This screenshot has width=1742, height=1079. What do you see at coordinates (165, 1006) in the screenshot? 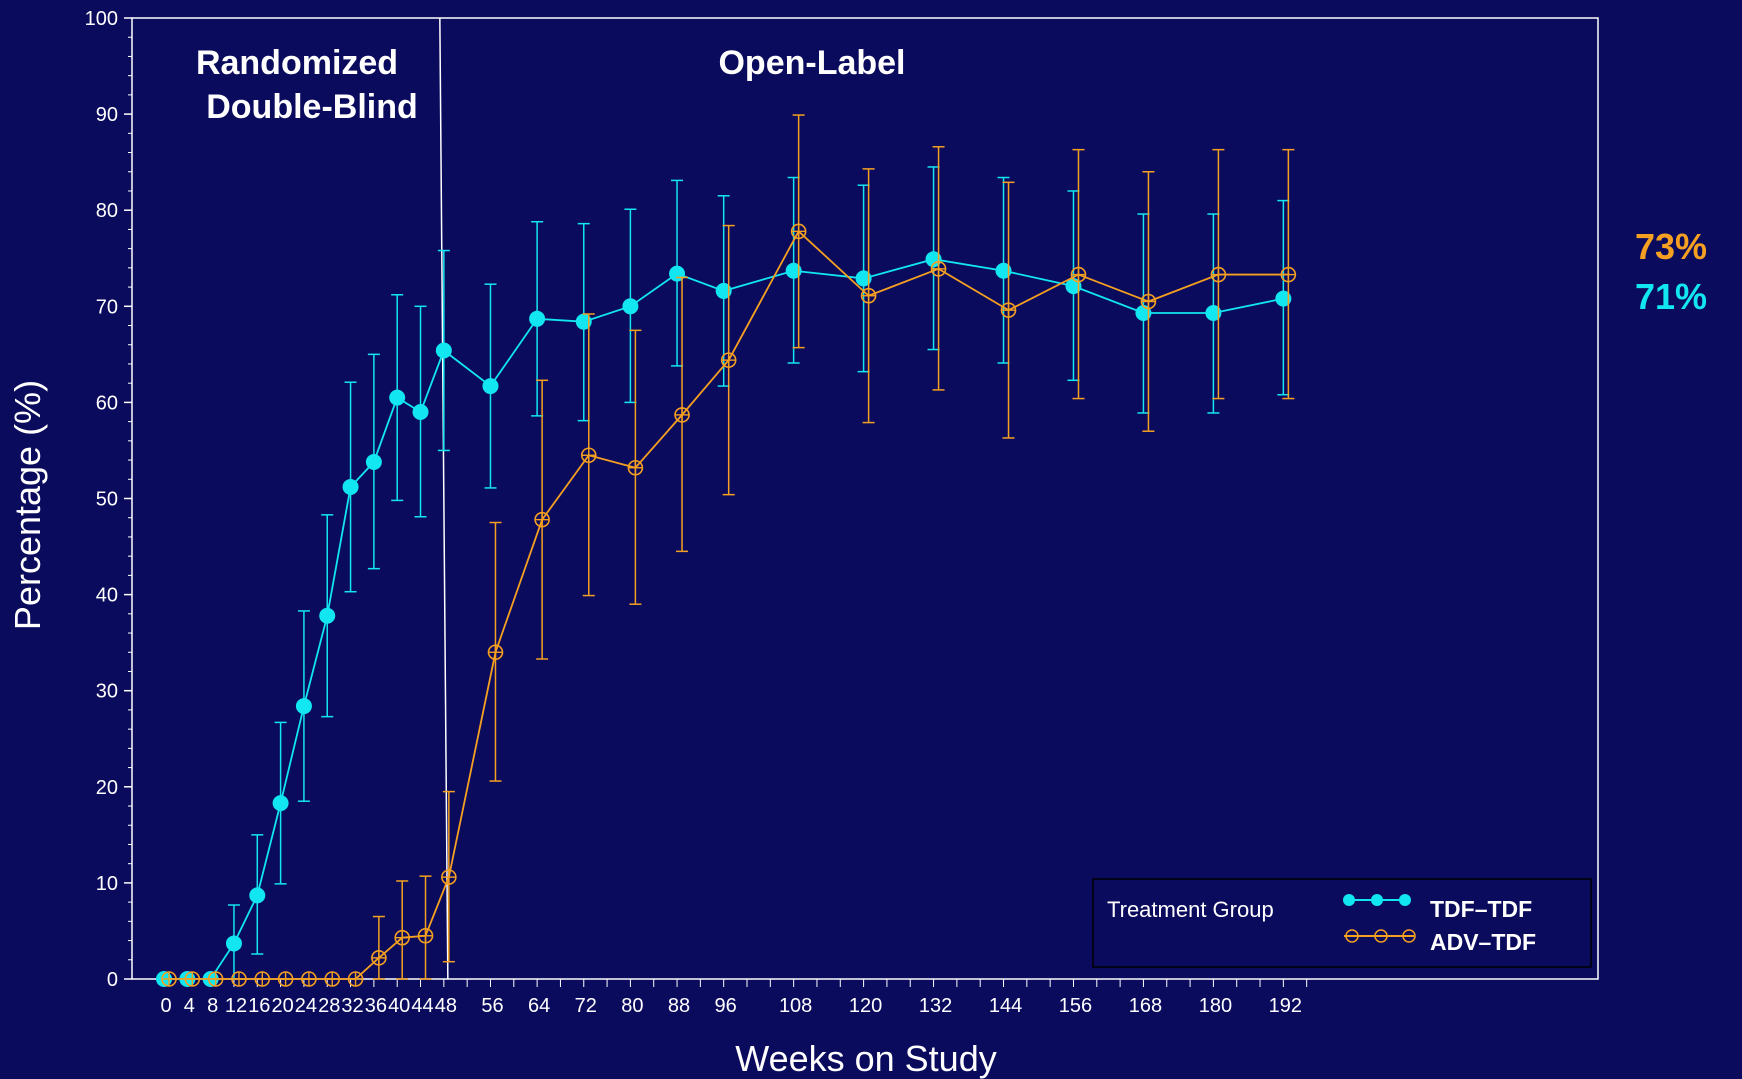
I see `x-tick-label: 0` at bounding box center [165, 1006].